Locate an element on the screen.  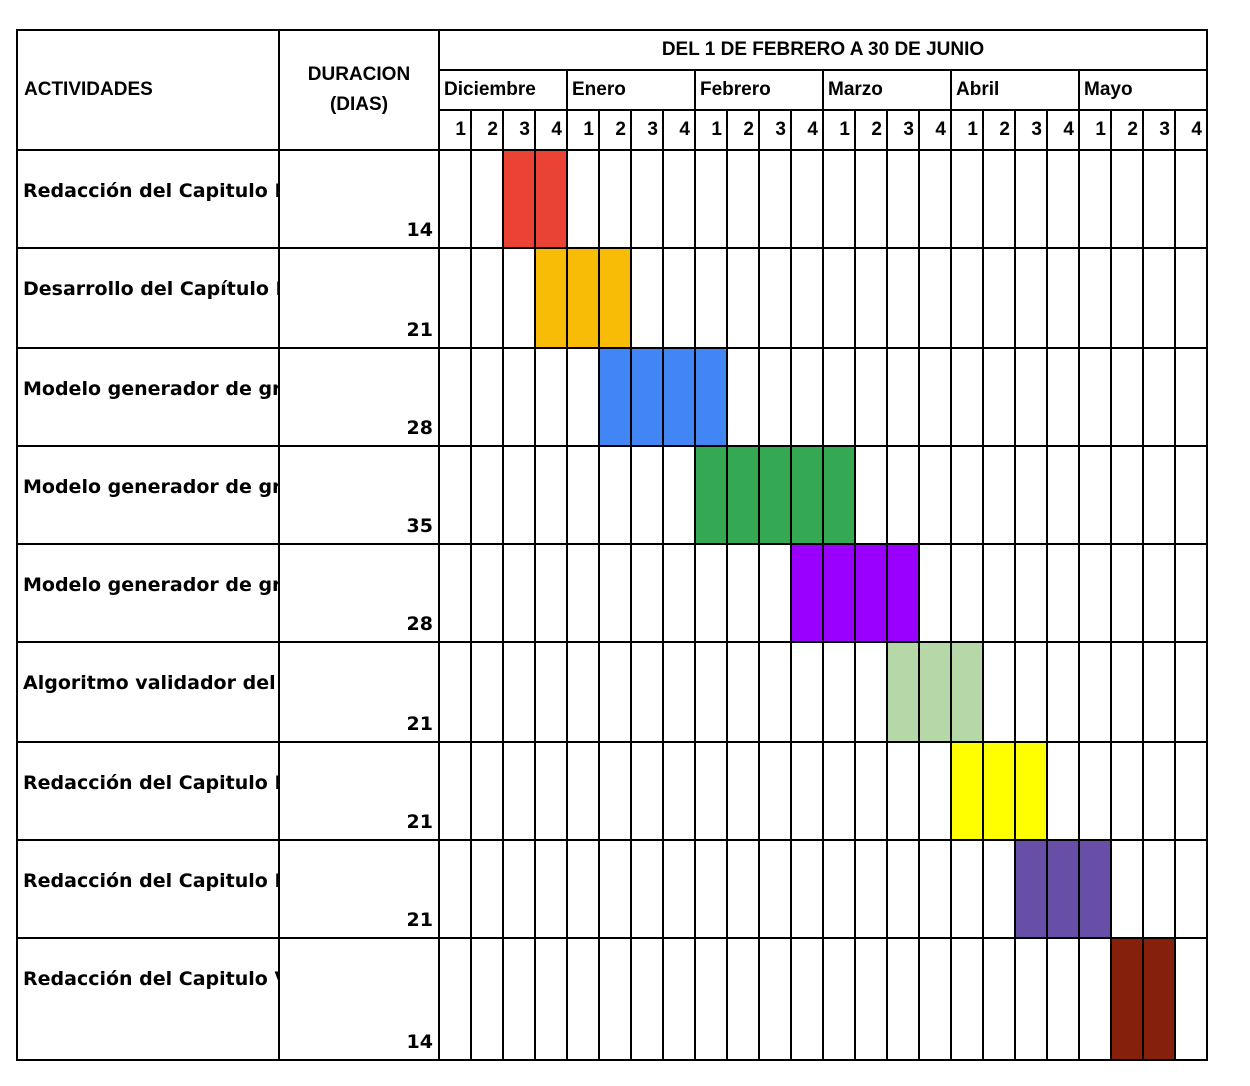
task-row: Modelo generador de grafos DAG28 is located at coordinates (612, 397).